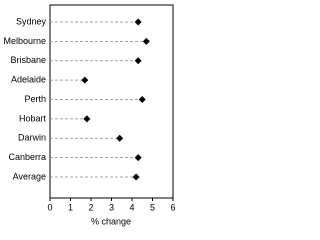  What do you see at coordinates (27, 157) in the screenshot?
I see `y-tick-label: Canberra` at bounding box center [27, 157].